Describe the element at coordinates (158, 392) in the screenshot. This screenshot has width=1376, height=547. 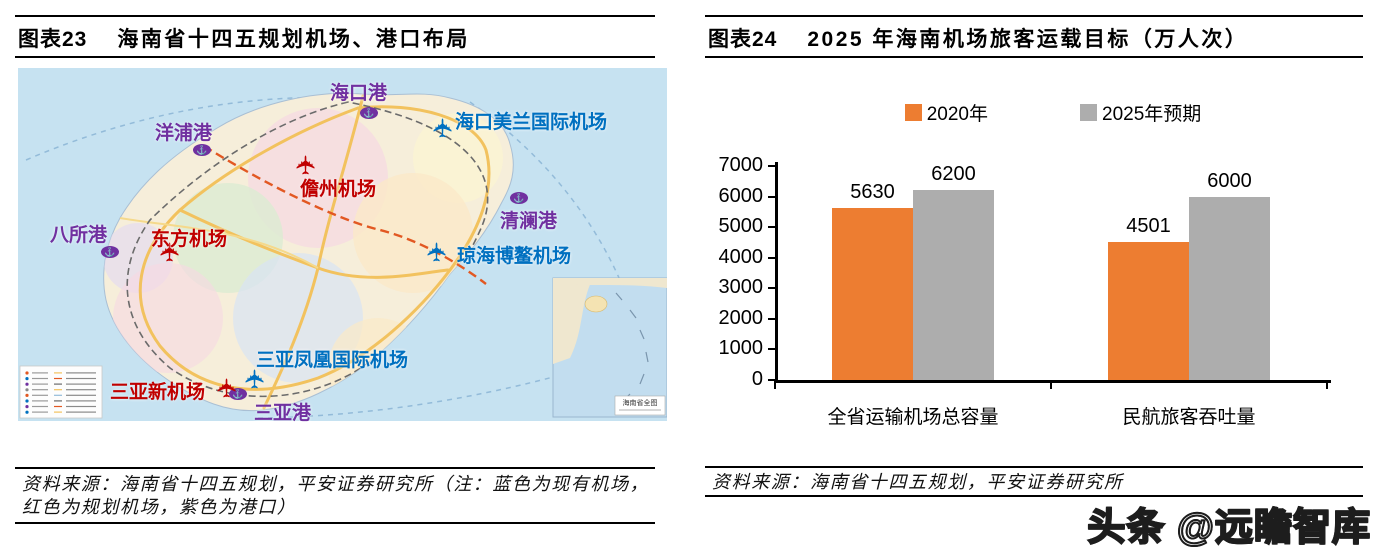
I see `planned-airport-label: 三亚新机场` at that location.